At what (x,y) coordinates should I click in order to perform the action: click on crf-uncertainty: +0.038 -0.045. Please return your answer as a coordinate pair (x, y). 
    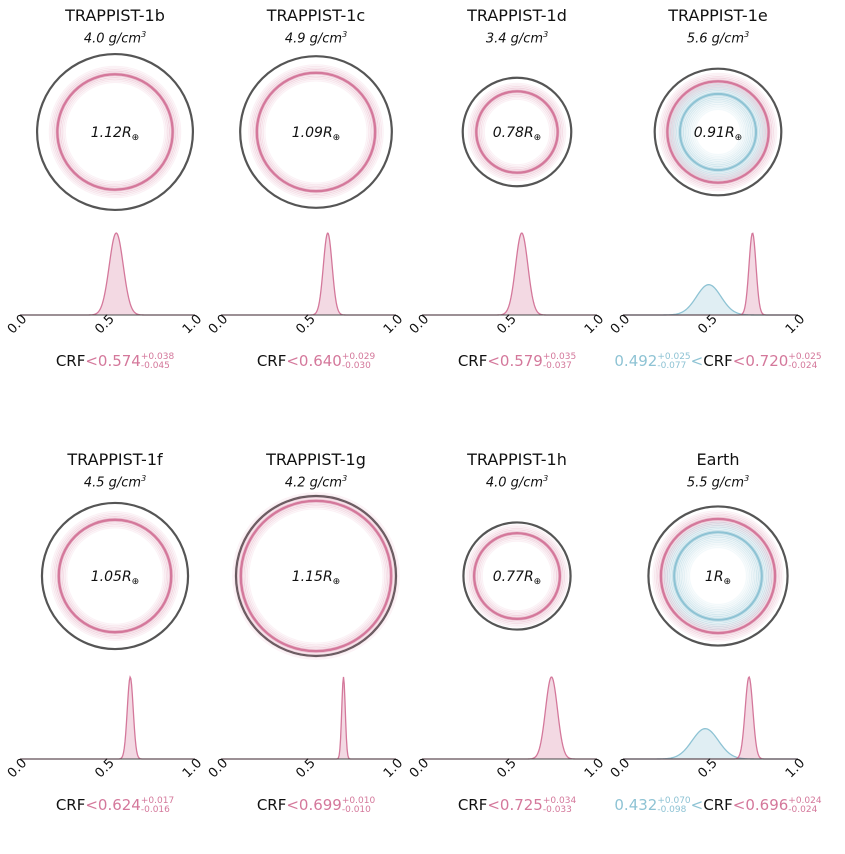
    Looking at the image, I should click on (157, 361).